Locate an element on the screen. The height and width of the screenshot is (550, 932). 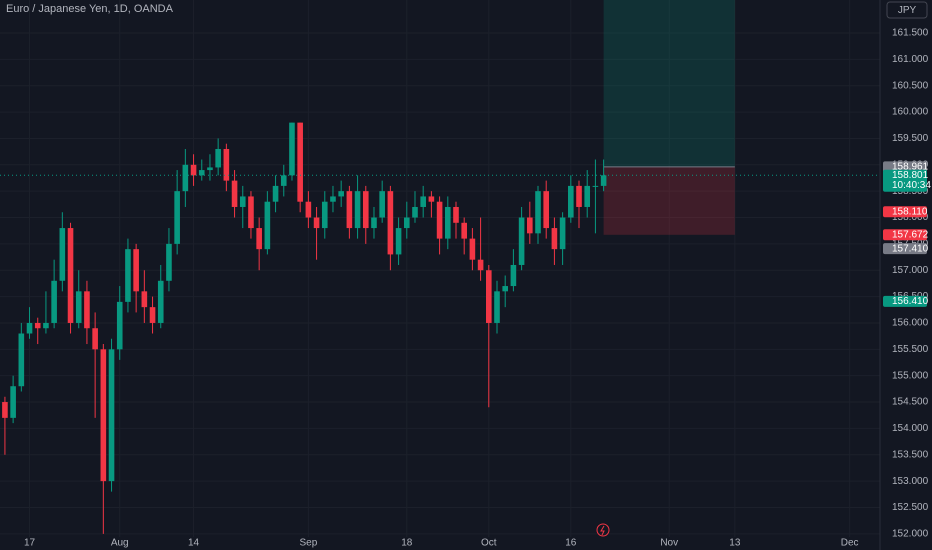
y-tick-label: 154.500 is located at coordinates (910, 402).